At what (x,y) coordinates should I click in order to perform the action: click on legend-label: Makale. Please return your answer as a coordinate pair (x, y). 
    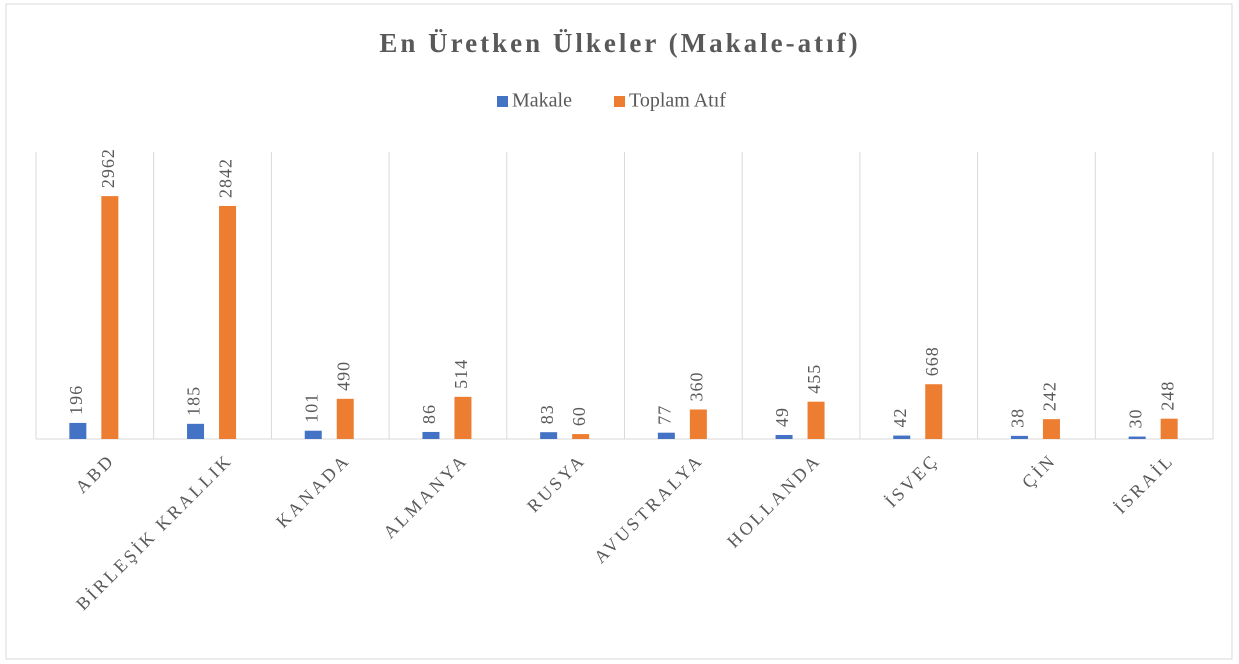
    Looking at the image, I should click on (542, 101).